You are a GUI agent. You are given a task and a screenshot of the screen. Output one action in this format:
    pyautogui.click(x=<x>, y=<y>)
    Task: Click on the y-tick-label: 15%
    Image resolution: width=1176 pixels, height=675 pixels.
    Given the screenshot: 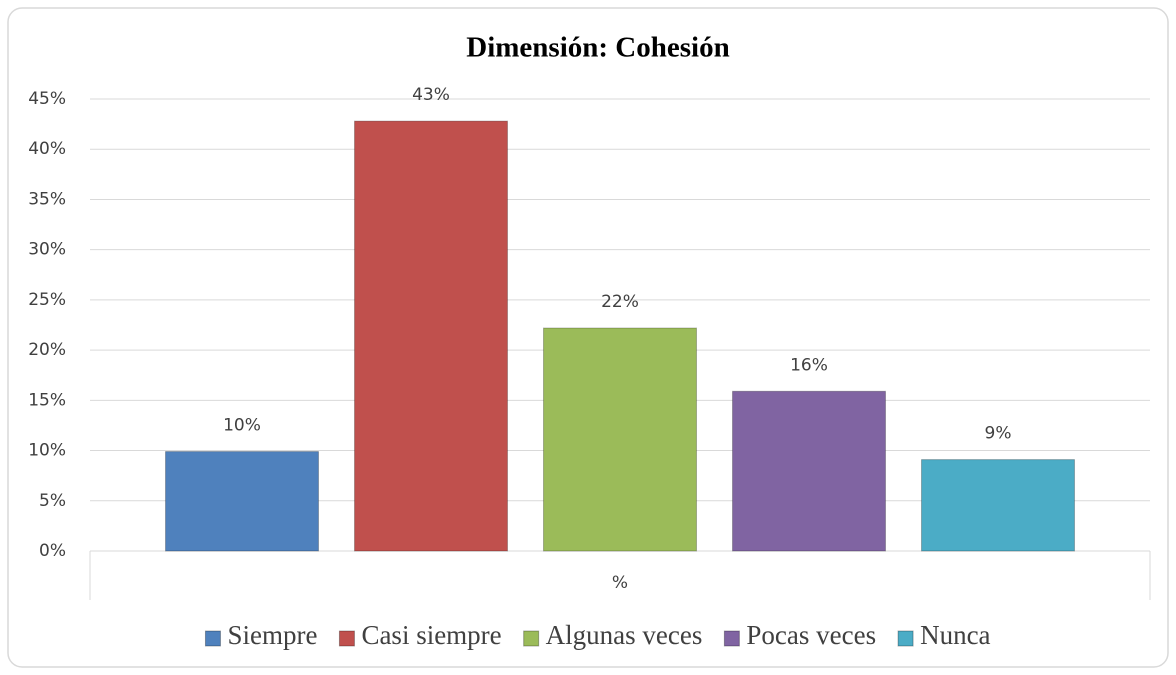 What is the action you would take?
    pyautogui.click(x=47, y=400)
    